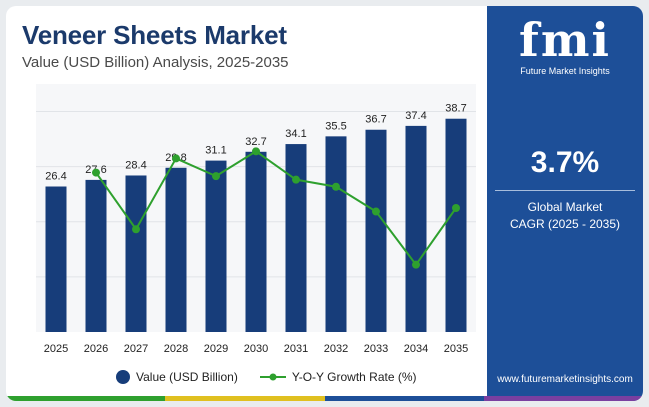 This screenshot has width=649, height=407. Describe the element at coordinates (376, 211) in the screenshot. I see `growth-point-2033` at that location.